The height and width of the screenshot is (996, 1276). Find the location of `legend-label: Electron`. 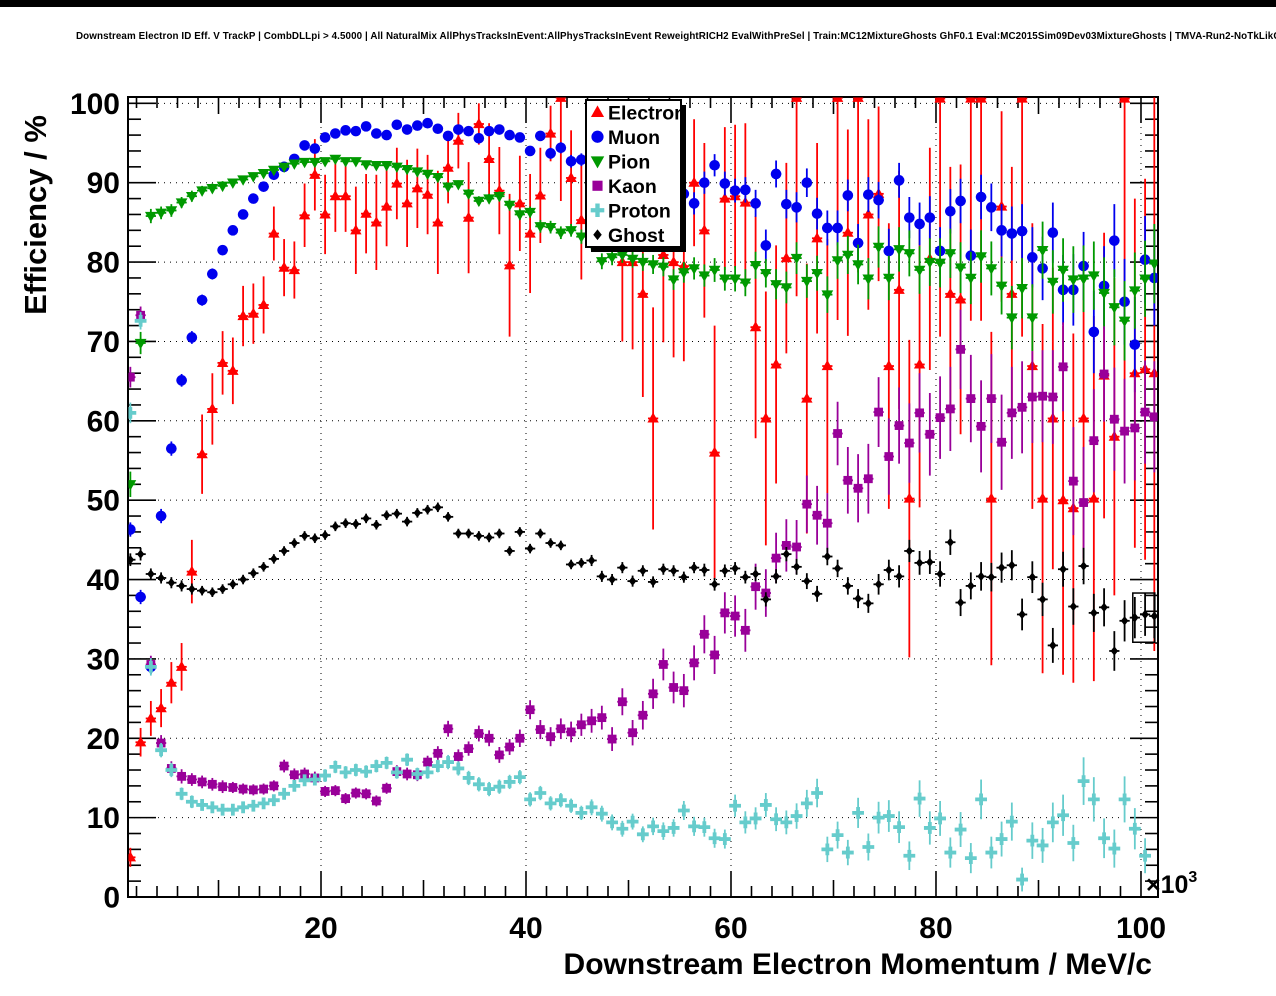

legend-label: Electron is located at coordinates (647, 113).